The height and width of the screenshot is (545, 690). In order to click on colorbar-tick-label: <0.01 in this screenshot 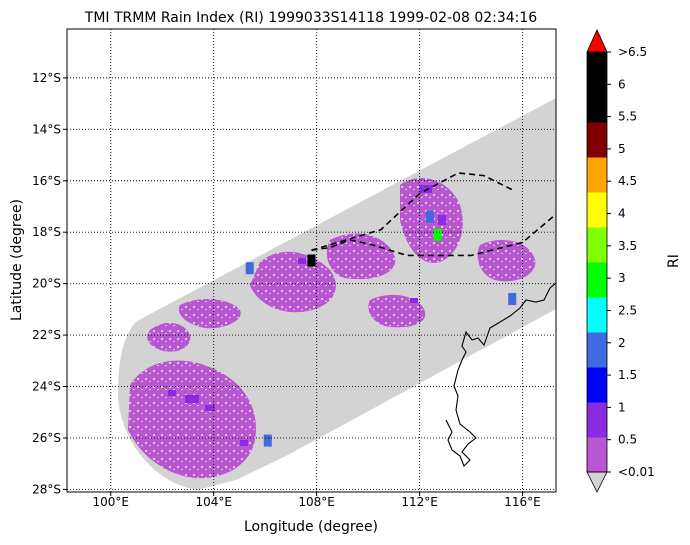, I will do `click(636, 472)`.